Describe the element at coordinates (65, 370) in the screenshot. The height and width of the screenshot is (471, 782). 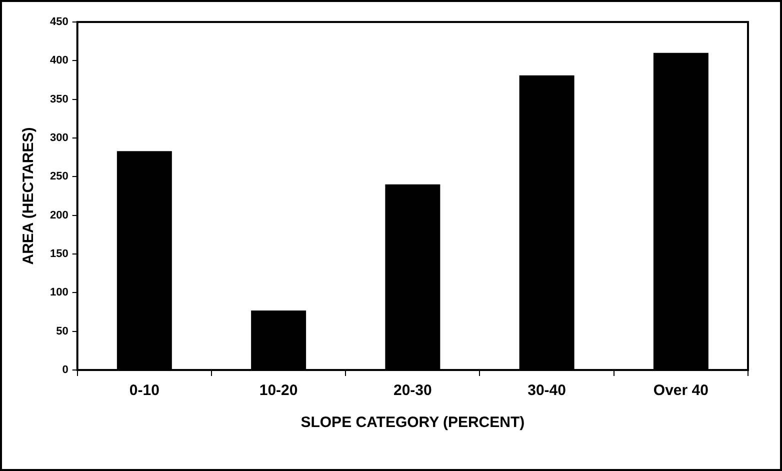
I see `y-tick-label: 0` at that location.